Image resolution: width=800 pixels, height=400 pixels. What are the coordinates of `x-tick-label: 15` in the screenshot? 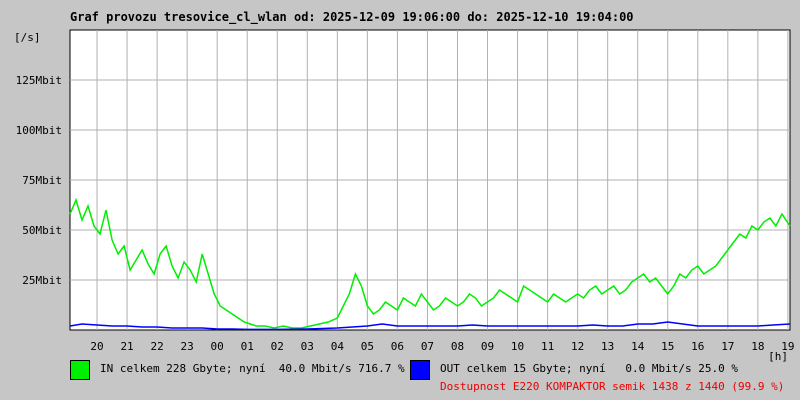 It's located at (667, 346).